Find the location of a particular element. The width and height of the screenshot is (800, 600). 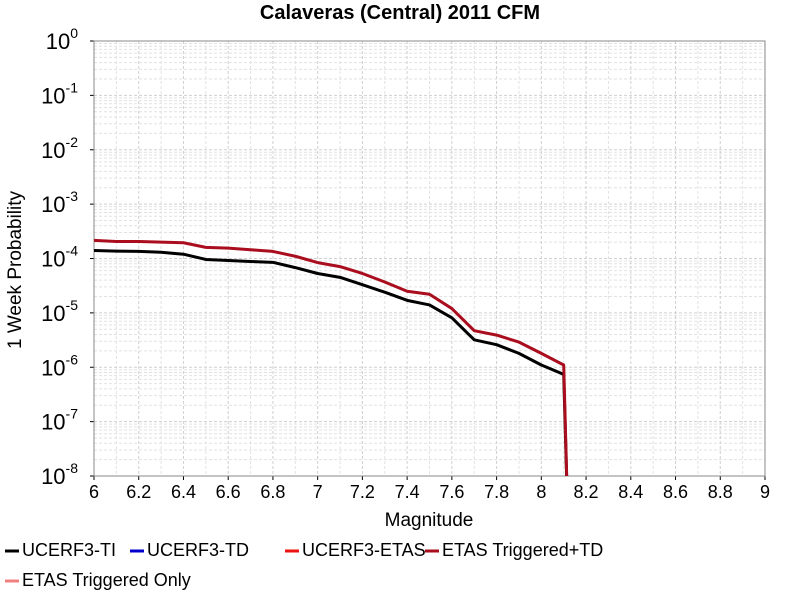

y-tick-exponent: -1 is located at coordinates (72, 87).